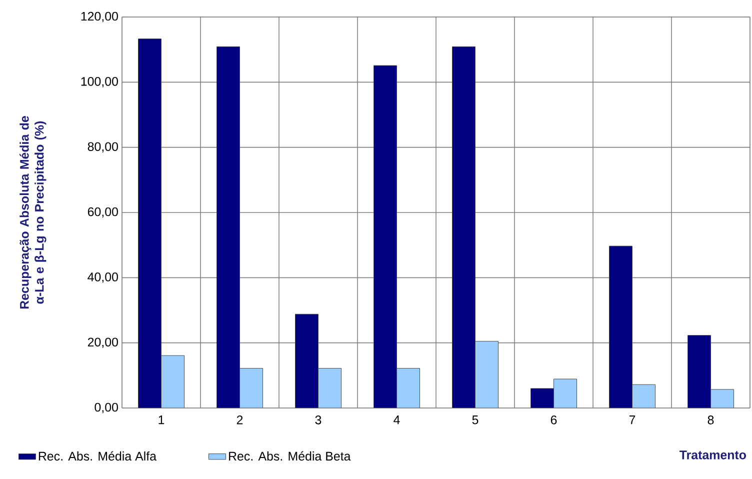 This screenshot has height=479, width=752. Describe the element at coordinates (239, 420) in the screenshot. I see `x-tick-label: 2` at that location.